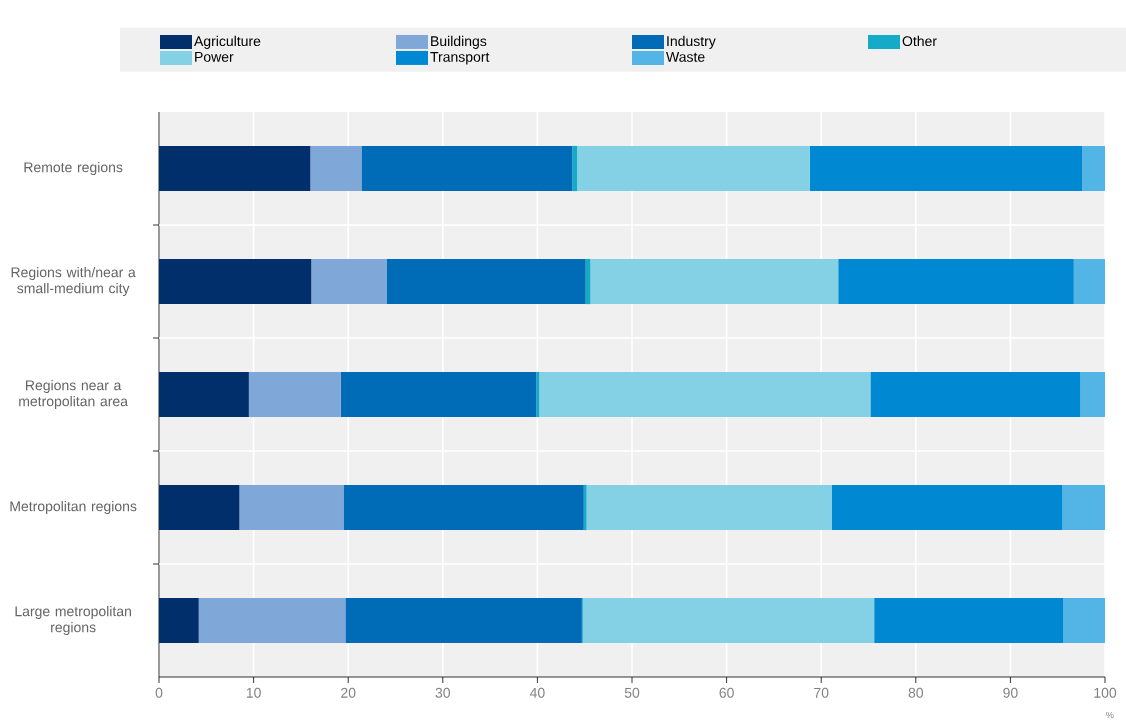 Image resolution: width=1126 pixels, height=726 pixels. What do you see at coordinates (537, 692) in the screenshot?
I see `x-tick-label: 40` at bounding box center [537, 692].